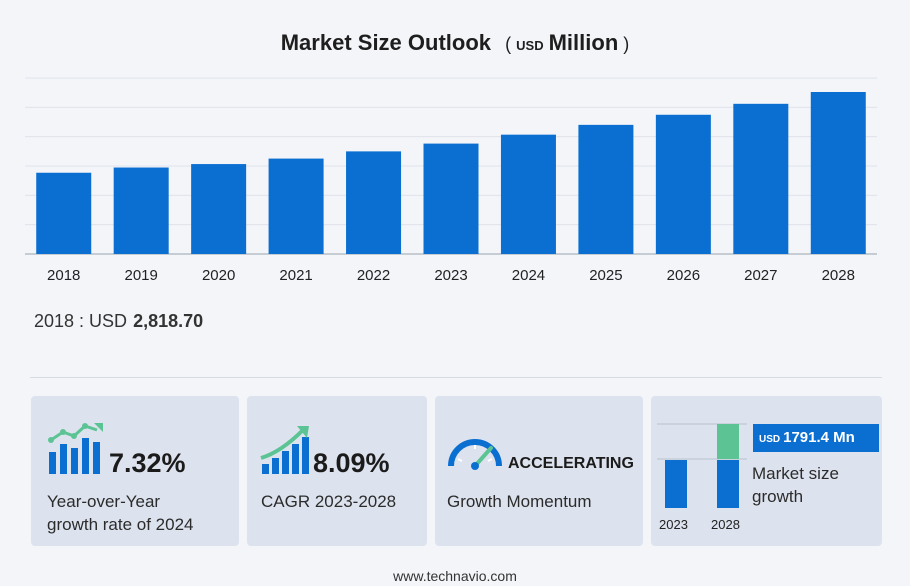 The image size is (910, 586). I want to click on x-tick-label: 2023, so click(450, 275).